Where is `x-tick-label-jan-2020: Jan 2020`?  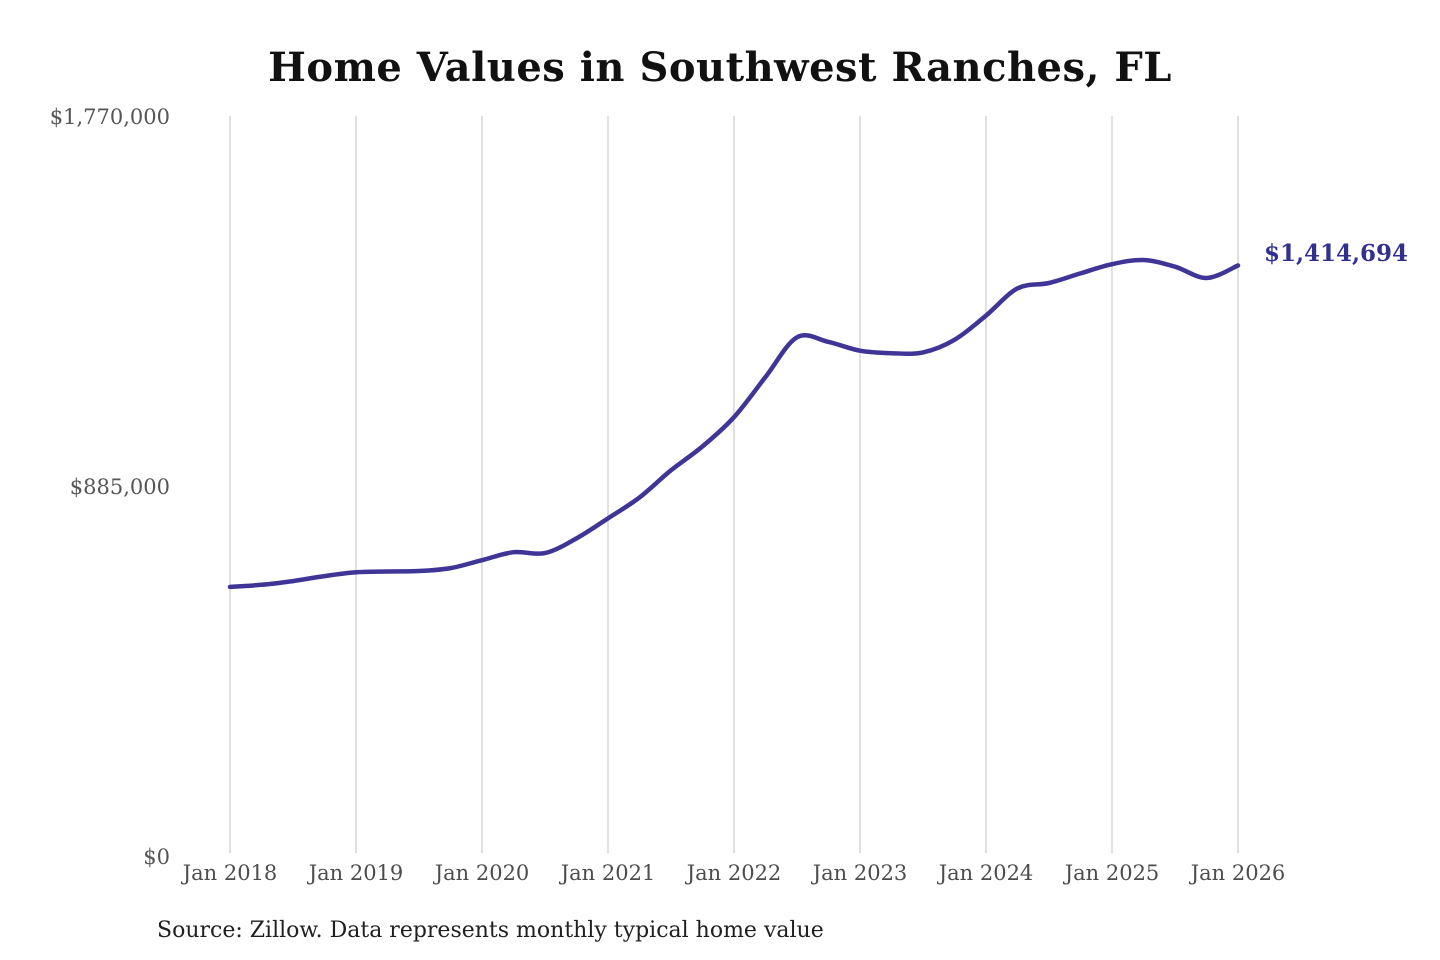
x-tick-label-jan-2020: Jan 2020 is located at coordinates (482, 873).